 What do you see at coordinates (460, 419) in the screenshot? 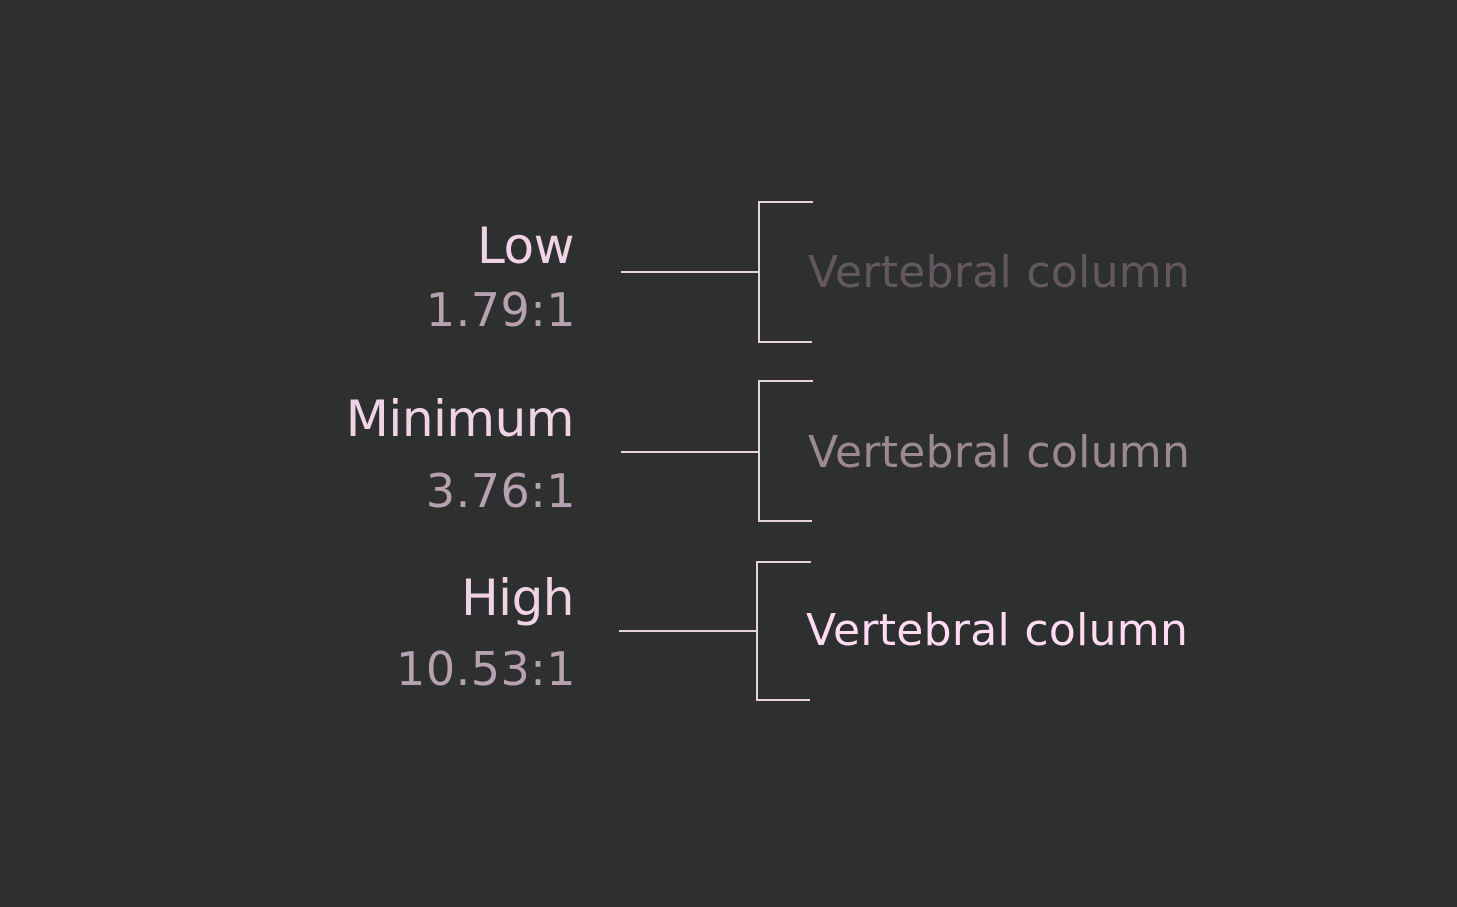
I see `level-label: Minimum` at bounding box center [460, 419].